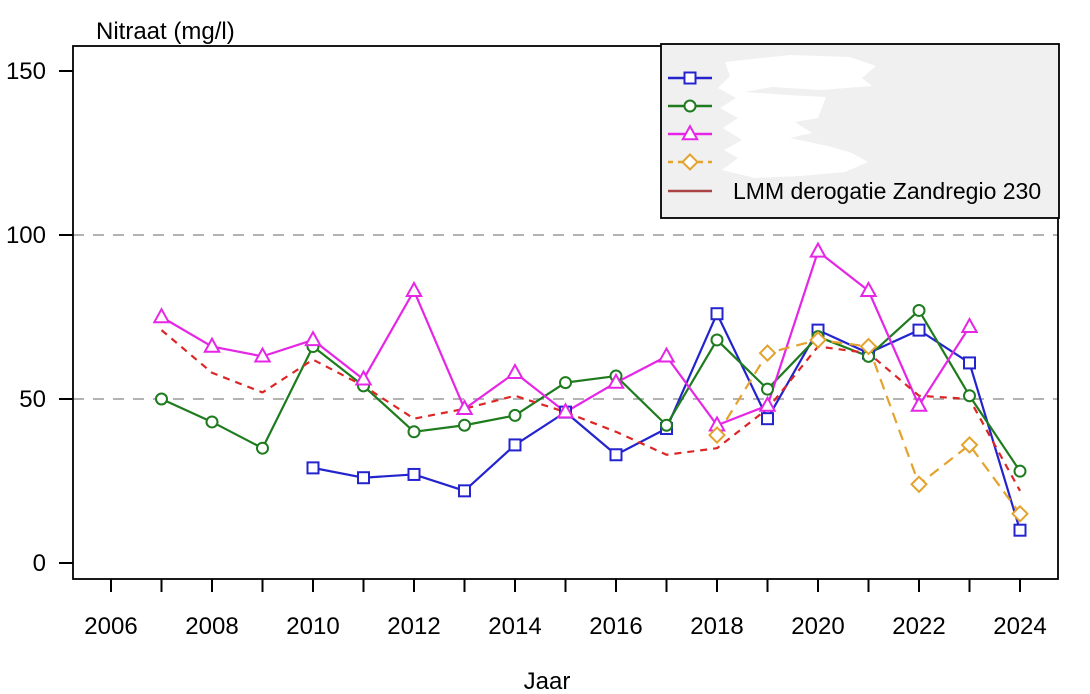 The image size is (1090, 694). Describe the element at coordinates (211, 626) in the screenshot. I see `x-tick-label: 2008` at that location.